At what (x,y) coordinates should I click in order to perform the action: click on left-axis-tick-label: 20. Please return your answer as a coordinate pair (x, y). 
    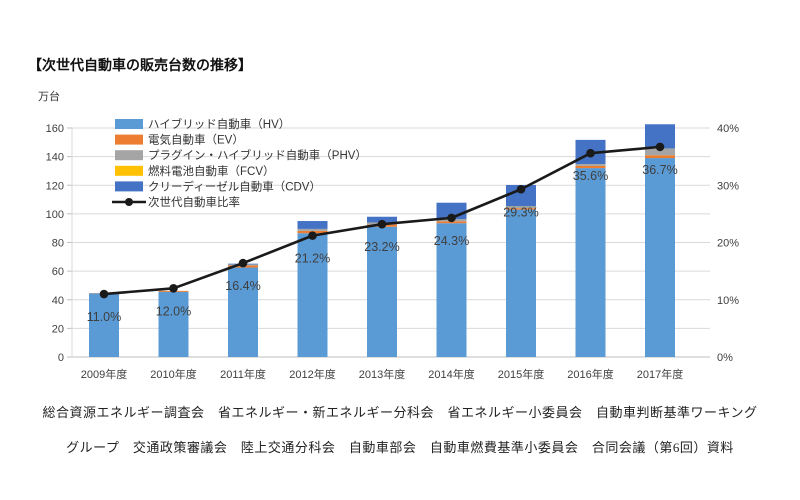
    Looking at the image, I should click on (58, 329).